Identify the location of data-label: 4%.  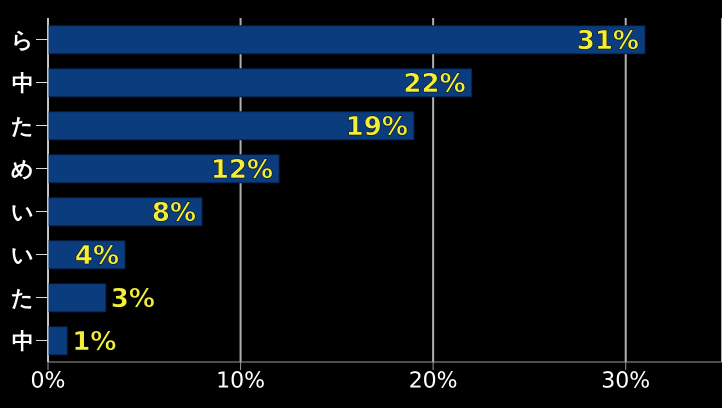
(97, 256).